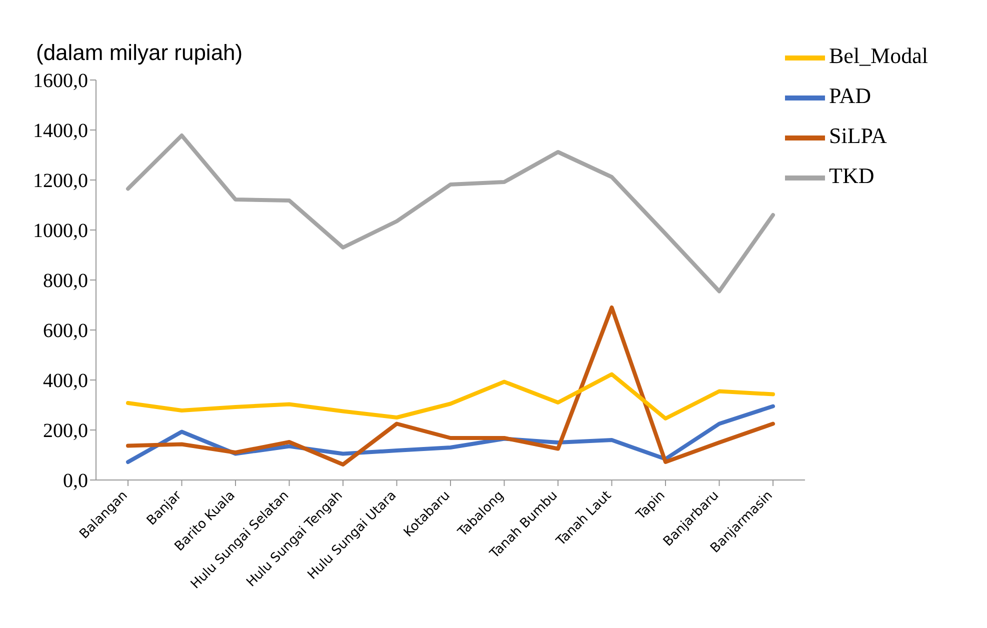 The width and height of the screenshot is (987, 628). Describe the element at coordinates (850, 95) in the screenshot. I see `legend-label: PAD` at that location.